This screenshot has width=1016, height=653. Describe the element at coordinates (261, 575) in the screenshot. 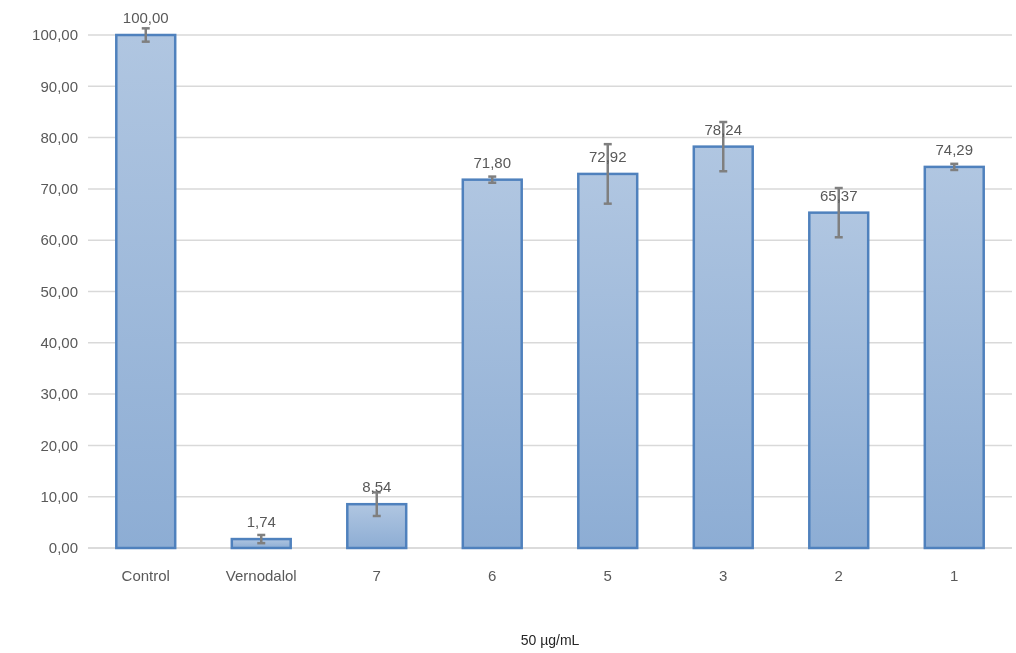

I see `x-tick-label: Vernodalol` at that location.